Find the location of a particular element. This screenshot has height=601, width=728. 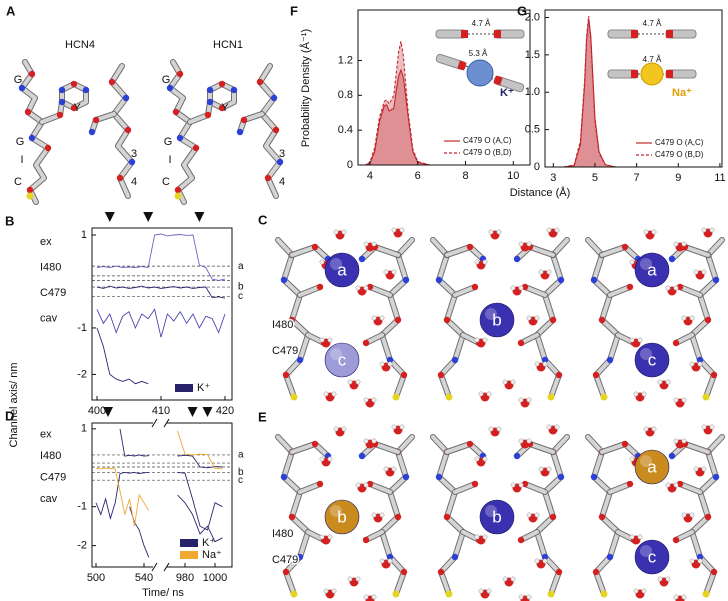

site-label: 3 is located at coordinates (282, 154).